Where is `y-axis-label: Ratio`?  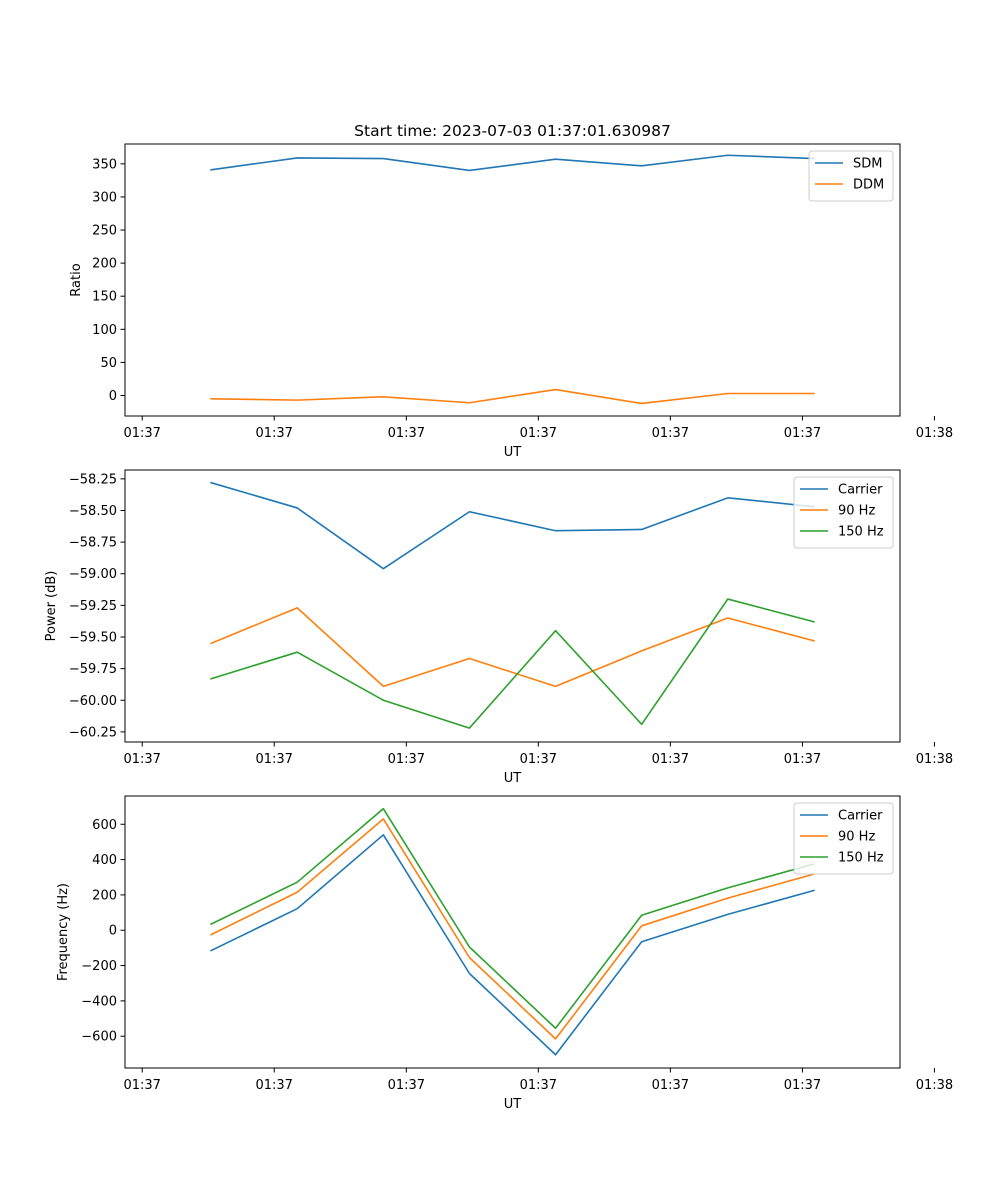 y-axis-label: Ratio is located at coordinates (76, 279).